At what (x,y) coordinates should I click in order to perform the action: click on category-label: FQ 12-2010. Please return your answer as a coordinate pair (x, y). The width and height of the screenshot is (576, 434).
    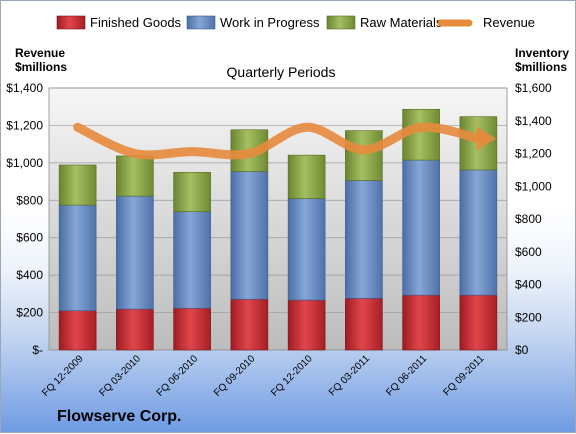
    Looking at the image, I should click on (292, 376).